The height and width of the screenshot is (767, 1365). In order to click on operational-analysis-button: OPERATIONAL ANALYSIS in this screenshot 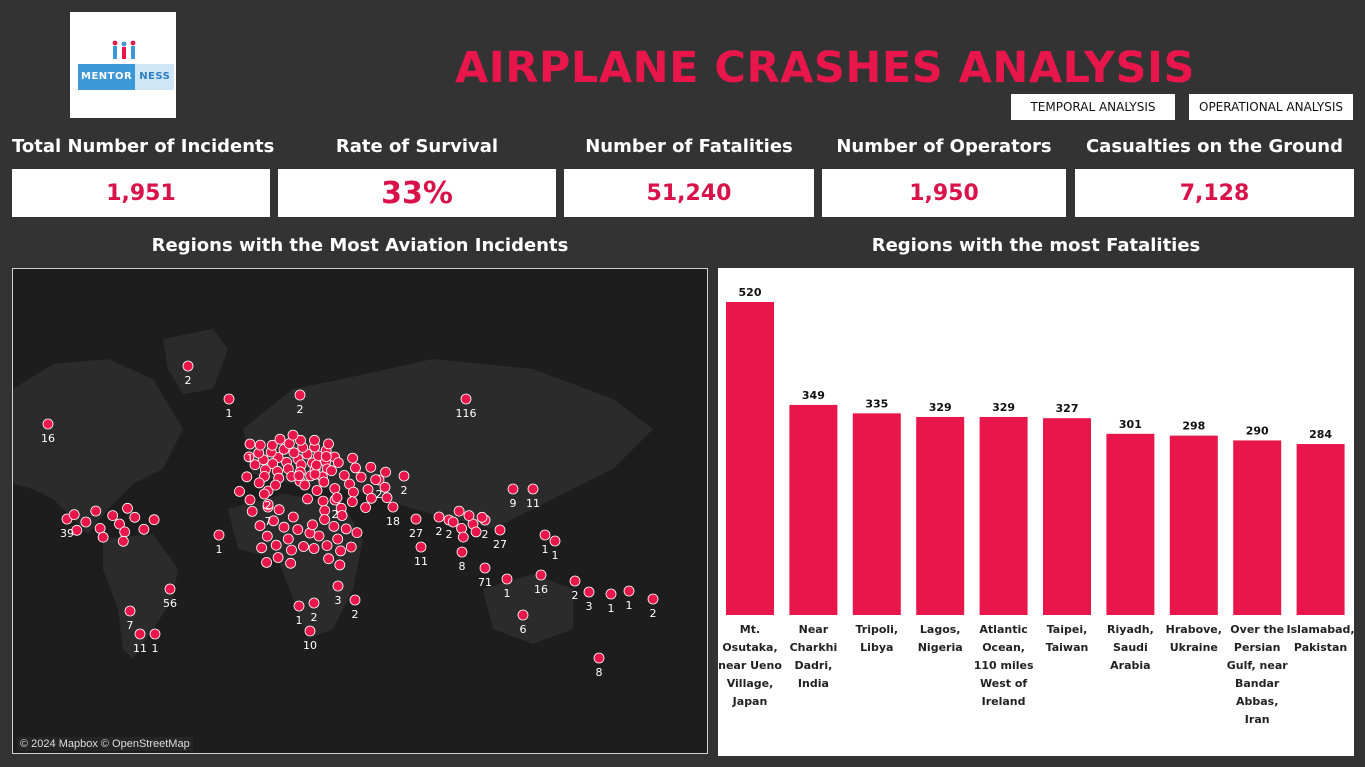, I will do `click(1271, 107)`.